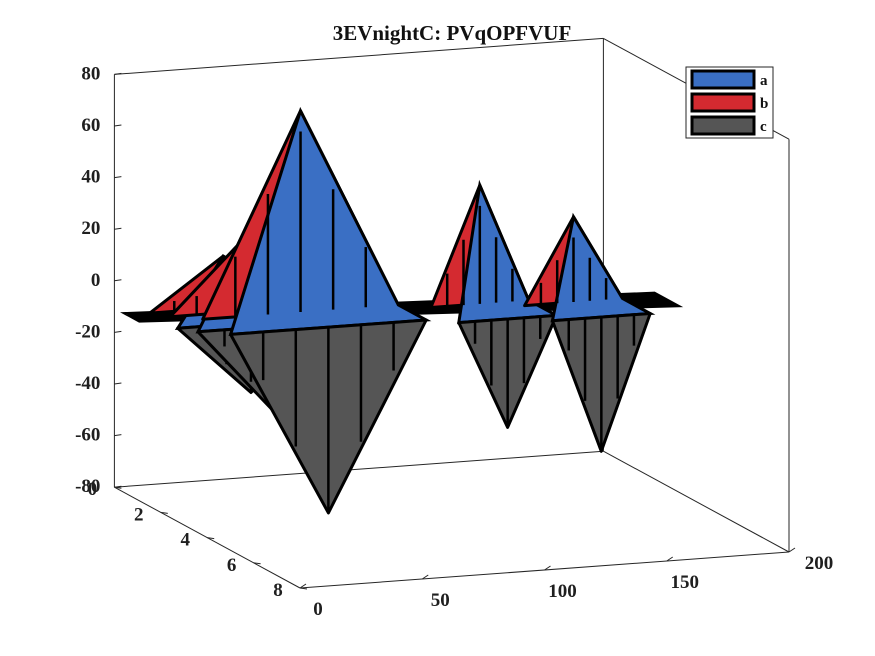 The height and width of the screenshot is (656, 875). I want to click on legend-label-a: a, so click(764, 81).